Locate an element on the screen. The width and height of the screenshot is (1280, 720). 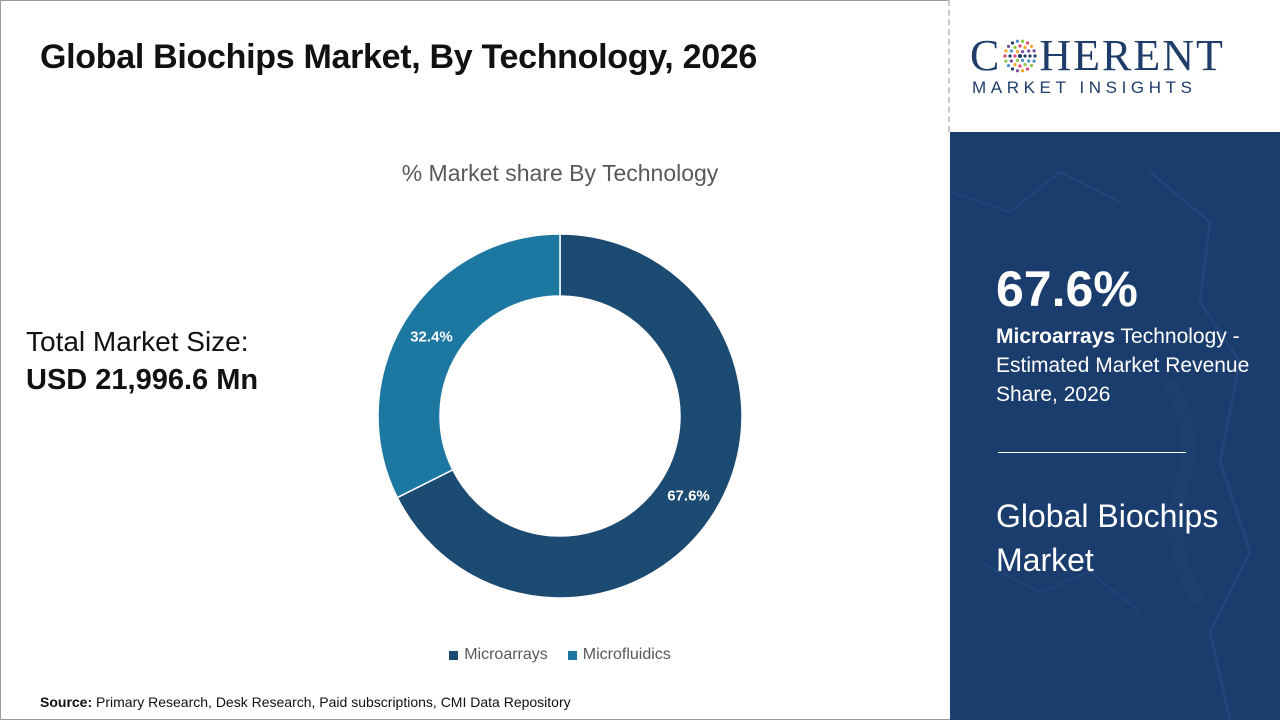
panel-market-name: Global Biochips Market is located at coordinates (1107, 538).